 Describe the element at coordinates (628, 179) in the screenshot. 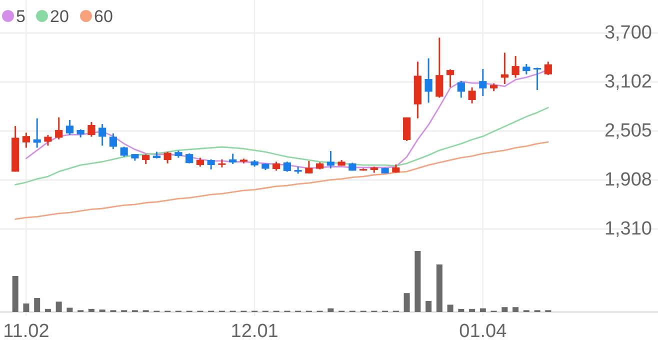

I see `y-tick-label: 1,908` at that location.